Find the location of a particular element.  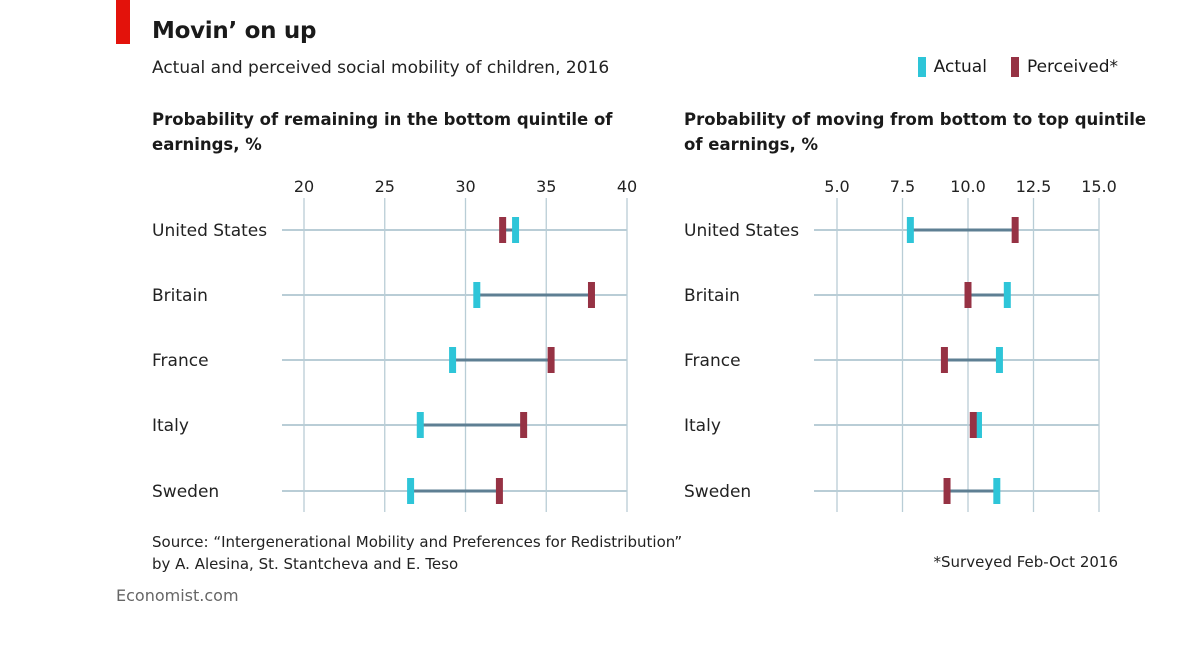

left-x-tick-label: 35 is located at coordinates (546, 186).